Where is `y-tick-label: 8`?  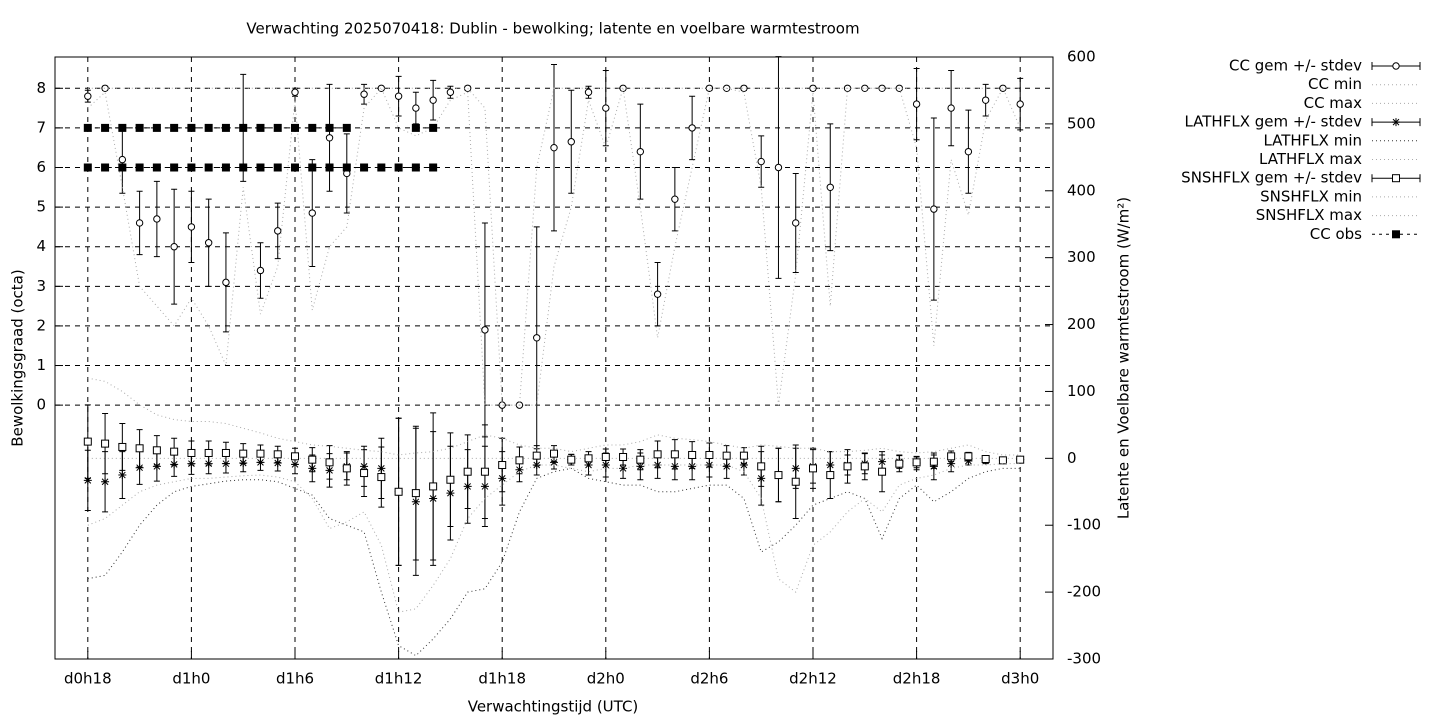
y-tick-label: 8 is located at coordinates (41, 88).